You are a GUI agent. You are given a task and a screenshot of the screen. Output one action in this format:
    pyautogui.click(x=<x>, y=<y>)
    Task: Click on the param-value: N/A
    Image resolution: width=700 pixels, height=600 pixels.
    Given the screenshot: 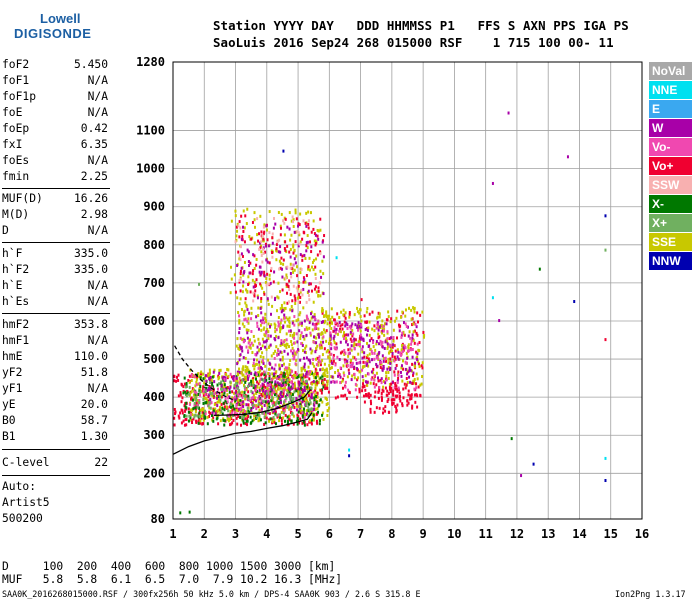 What is the action you would take?
    pyautogui.click(x=97, y=80)
    